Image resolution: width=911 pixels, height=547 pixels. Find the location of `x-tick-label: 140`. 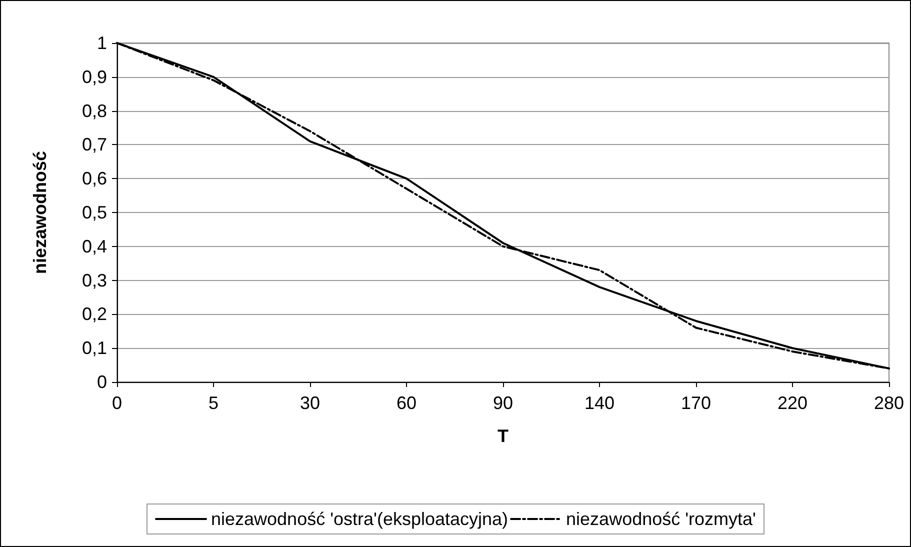

x-tick-label: 140 is located at coordinates (599, 403).